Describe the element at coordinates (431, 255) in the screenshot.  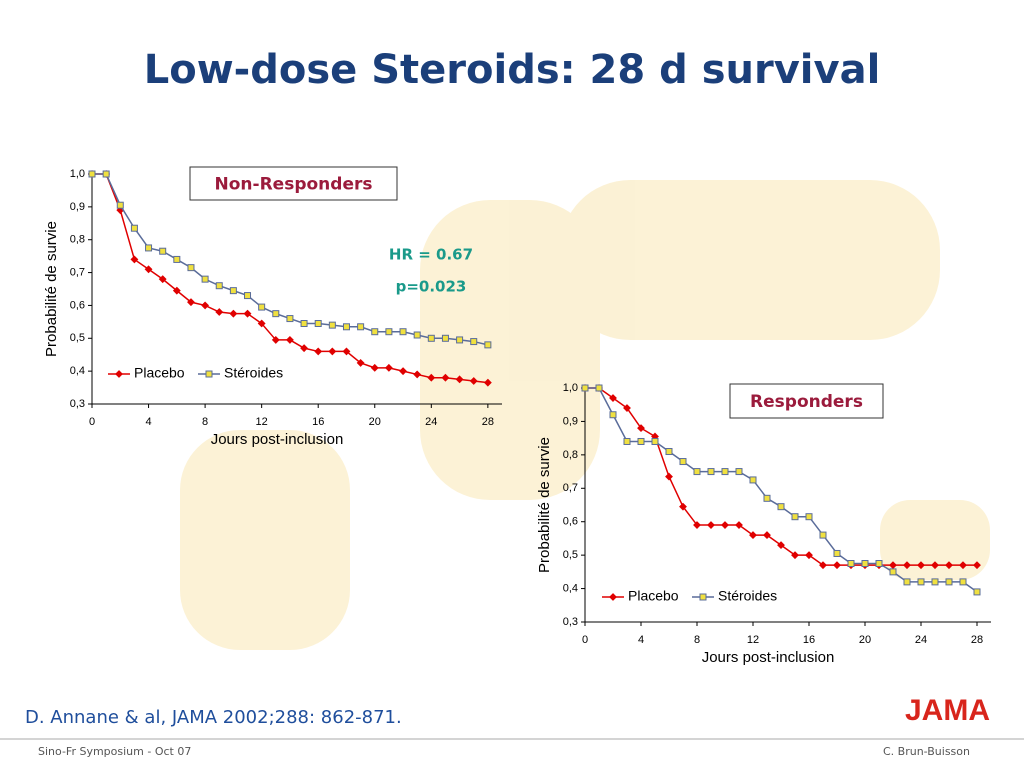
I see `annotation: HR = 0.67` at that location.